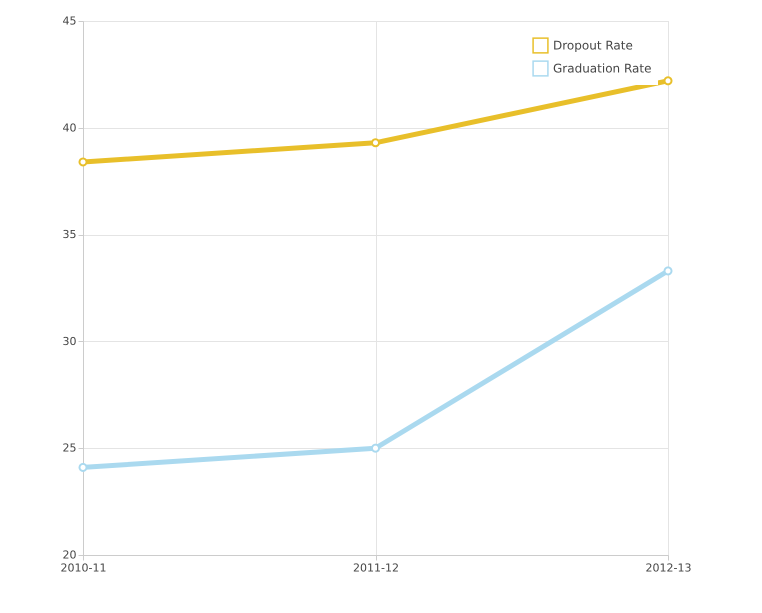 This screenshot has width=762, height=613. I want to click on x-tick-label: 2012-13, so click(669, 568).